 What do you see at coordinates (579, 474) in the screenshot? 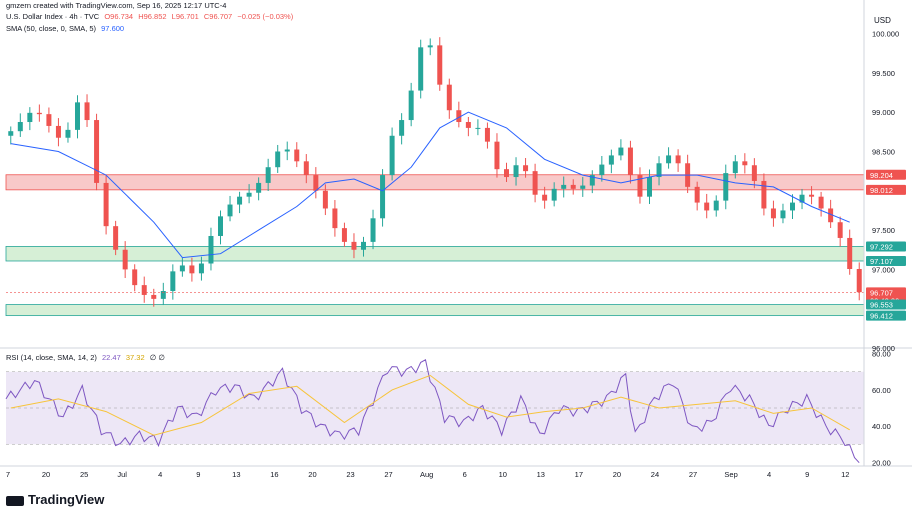
I see `time-tick-label: 17` at bounding box center [579, 474].